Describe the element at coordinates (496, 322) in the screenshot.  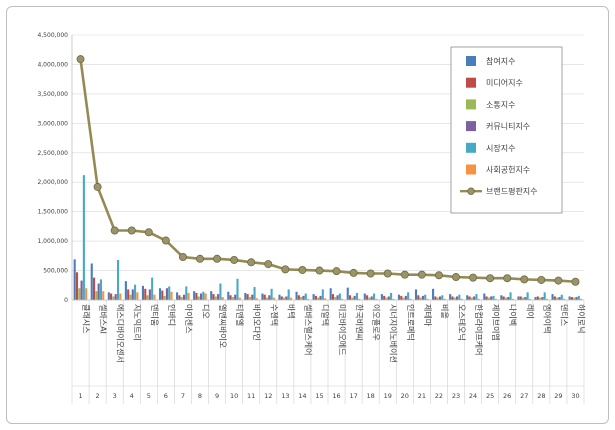
I see `category-label: 제이브이엠` at that location.